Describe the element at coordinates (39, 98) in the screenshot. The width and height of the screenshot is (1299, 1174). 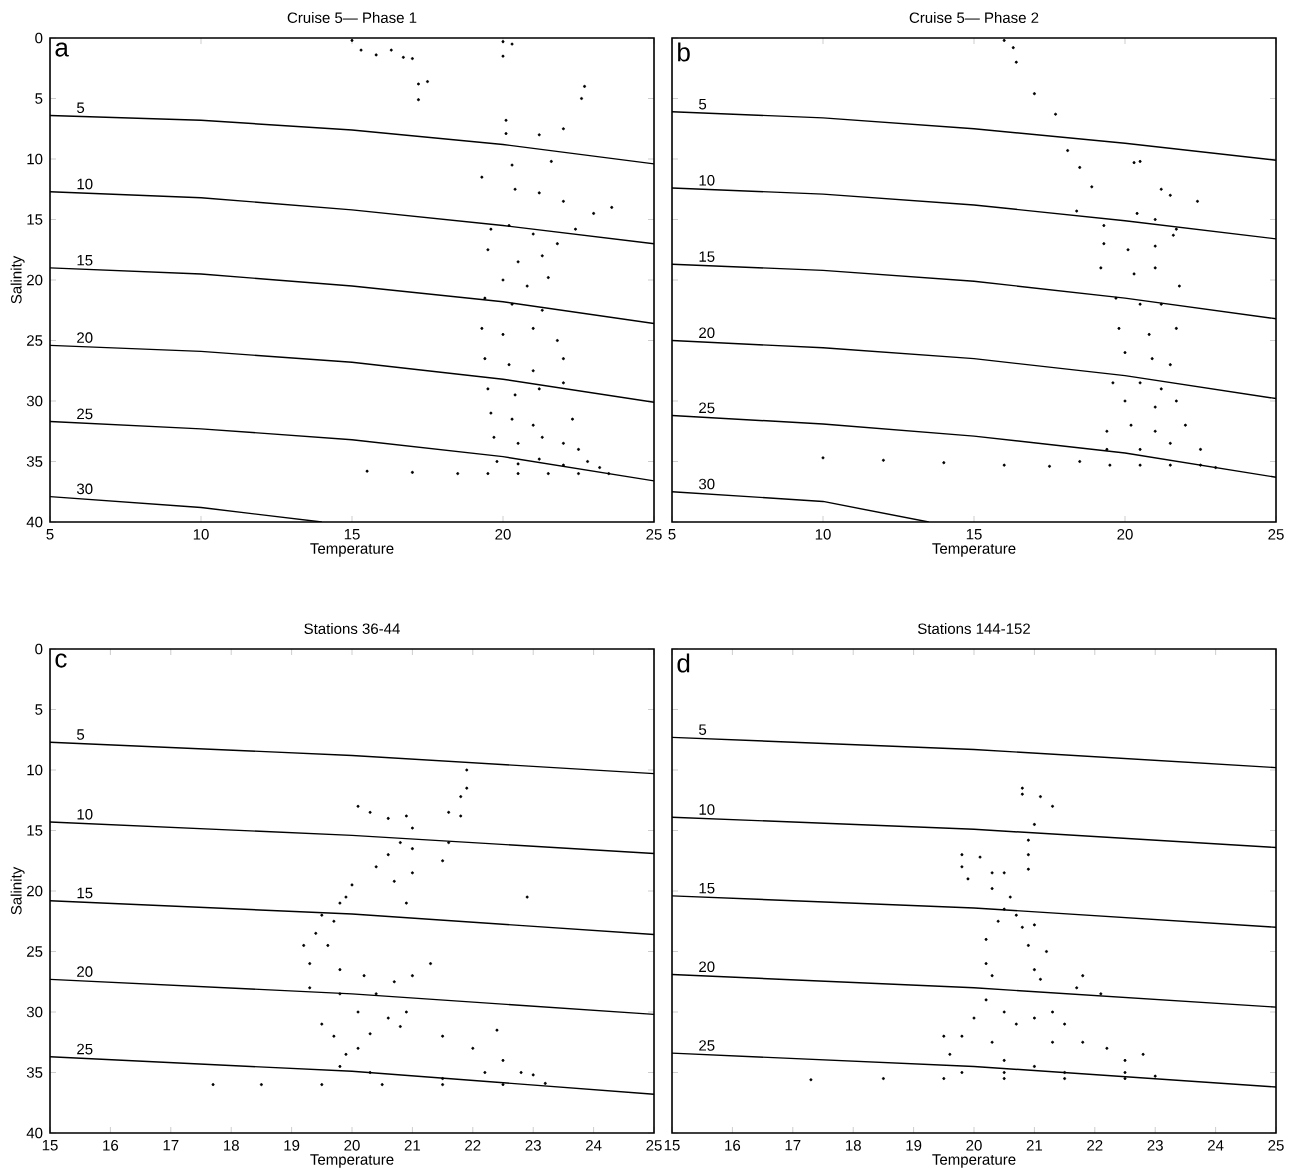
I see `y-tick-label: 5` at that location.